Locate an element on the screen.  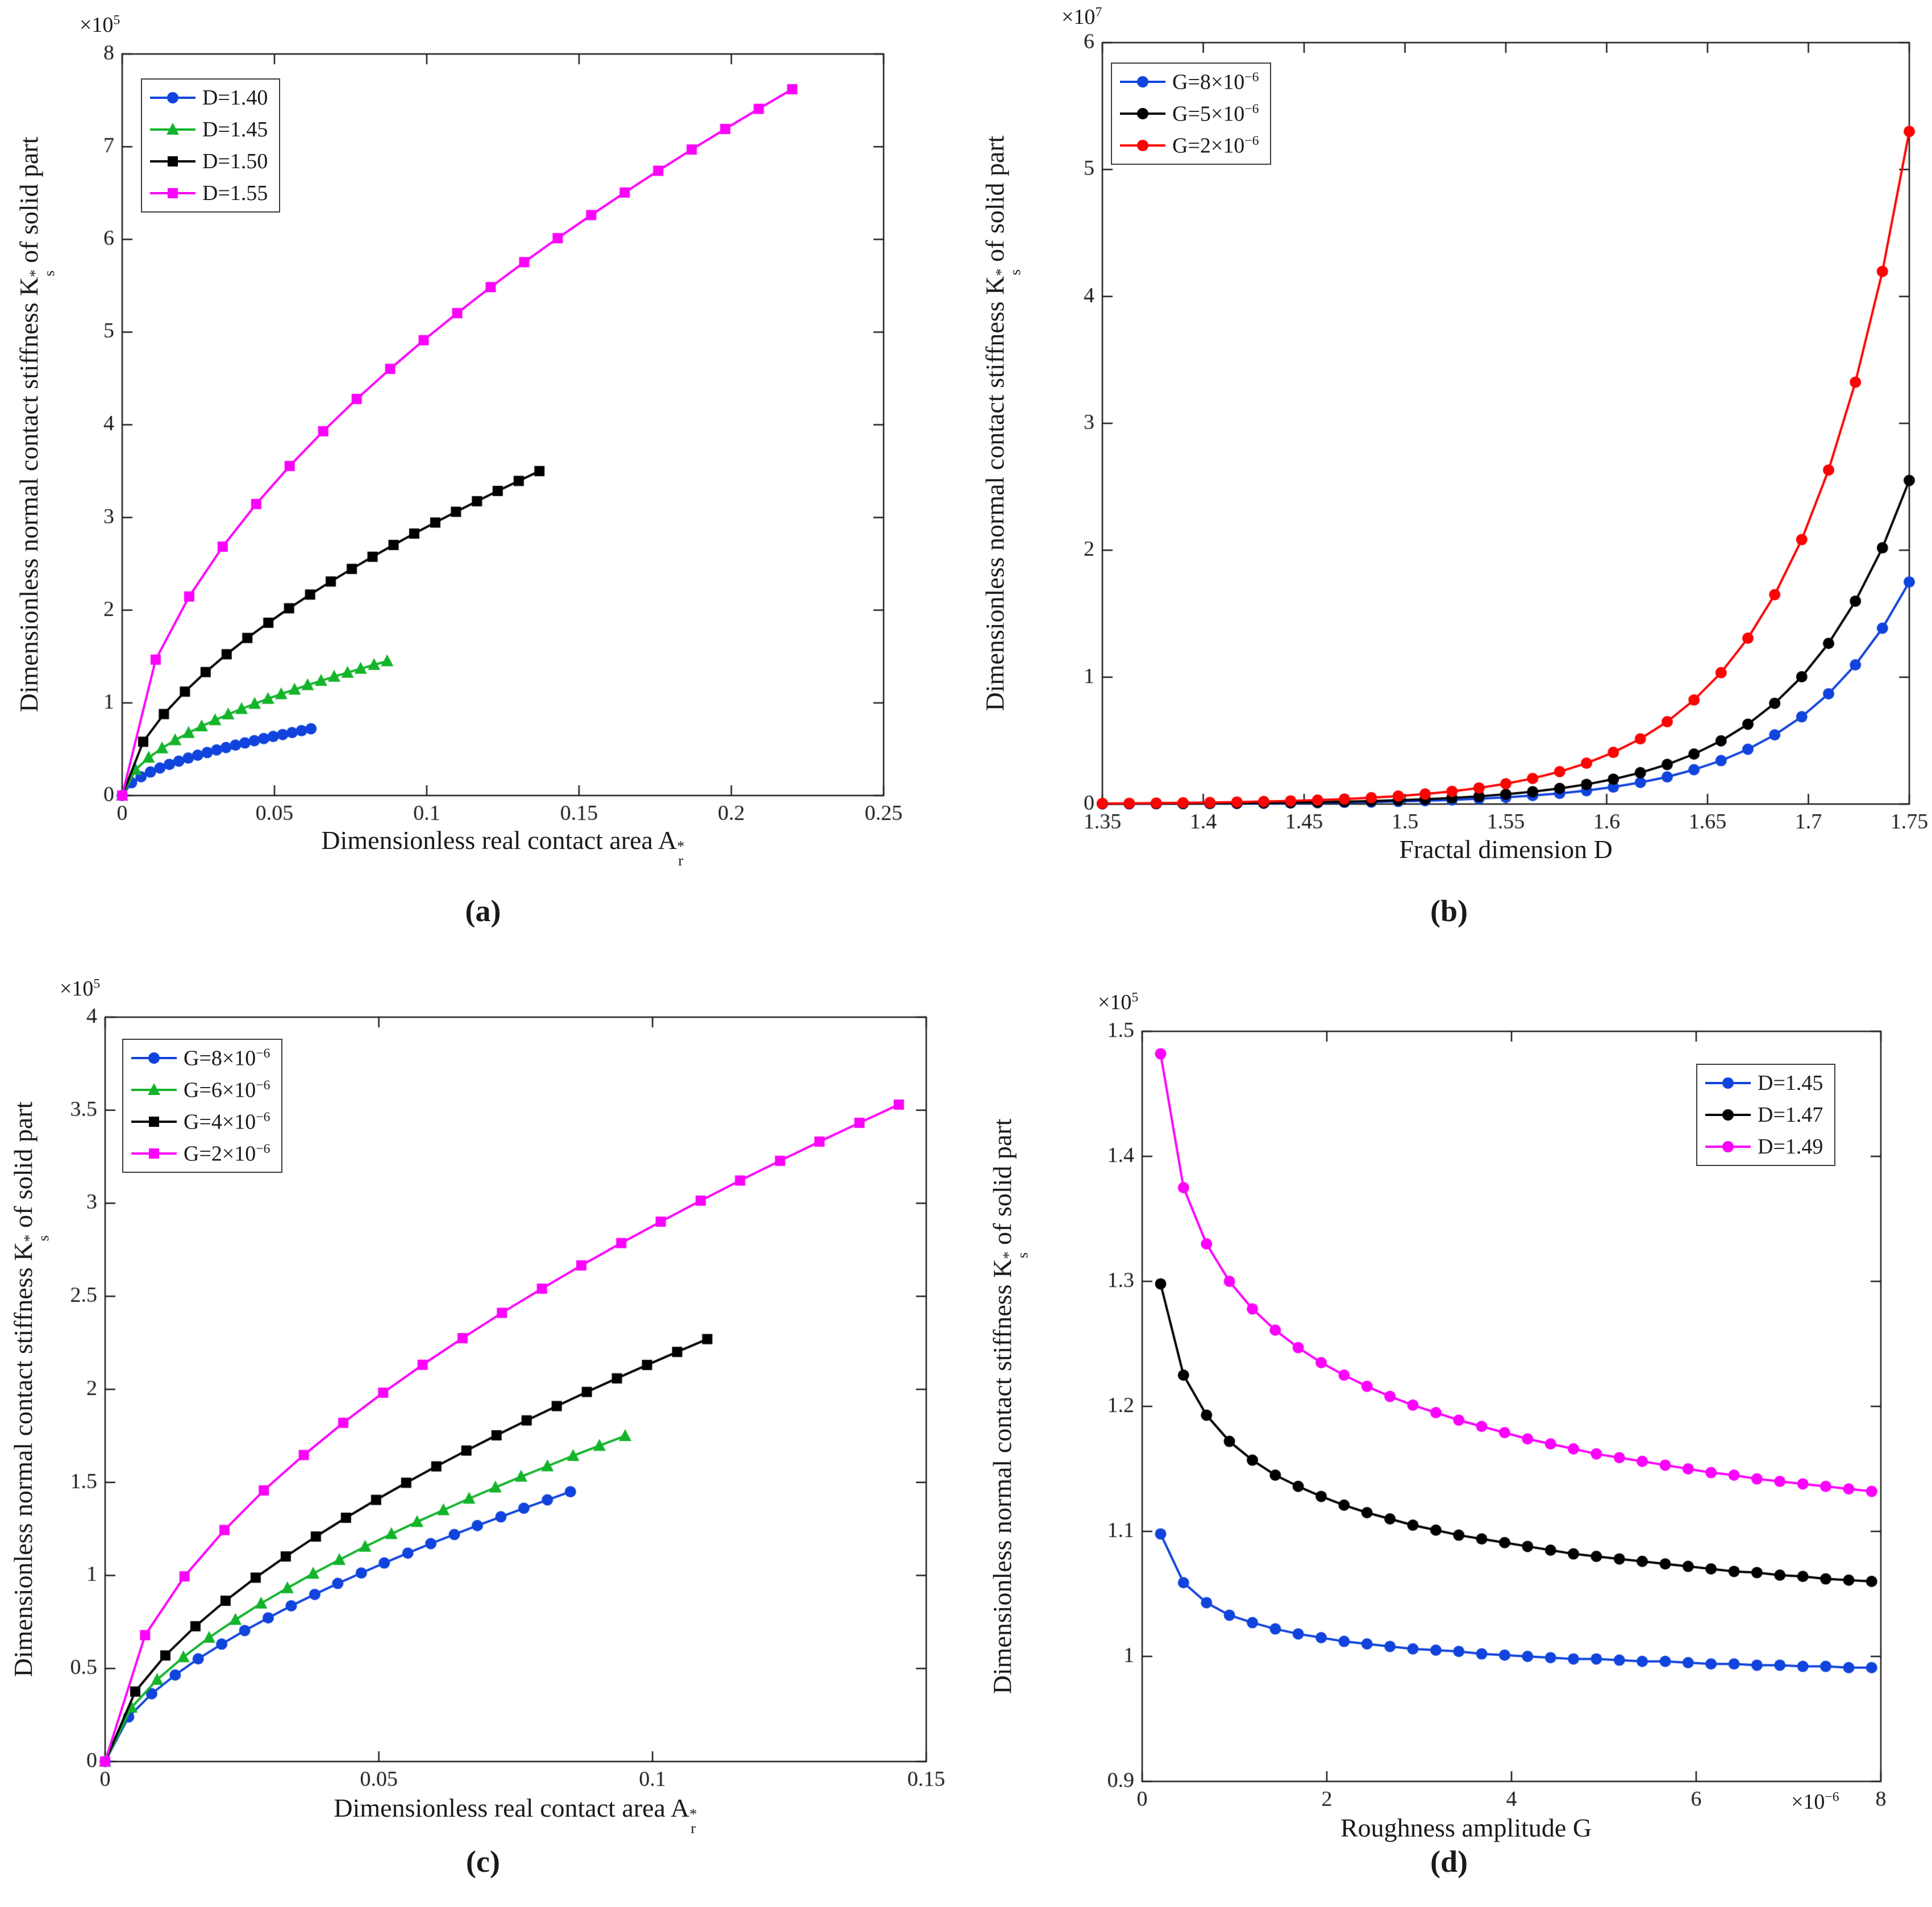
panel-c-legend: G=8×10−6 G=6×10−6 G=4×10−6 G=2×10−6 is located at coordinates (202, 1106).